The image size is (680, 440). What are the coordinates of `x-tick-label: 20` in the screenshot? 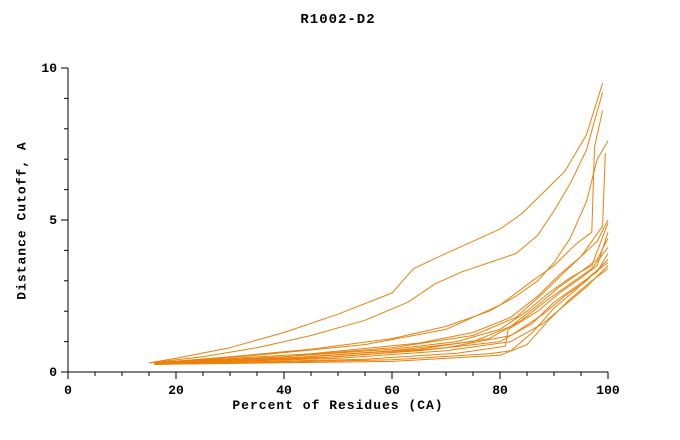 It's located at (176, 390).